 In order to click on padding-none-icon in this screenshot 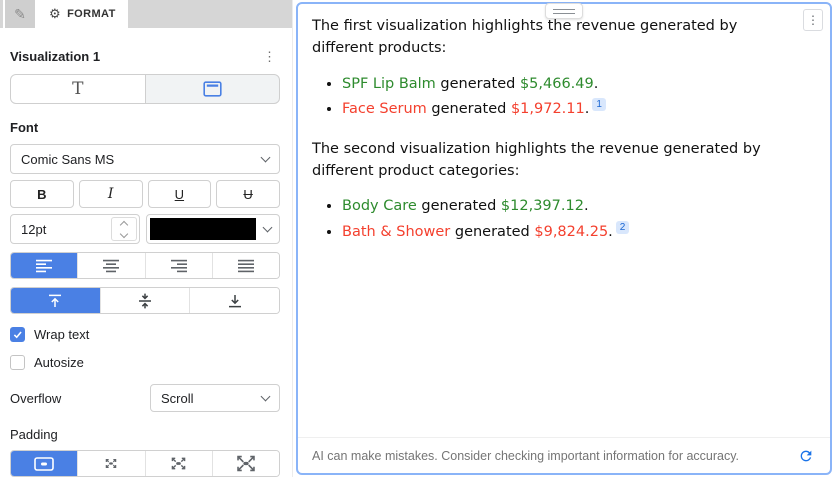, I will do `click(44, 463)`.